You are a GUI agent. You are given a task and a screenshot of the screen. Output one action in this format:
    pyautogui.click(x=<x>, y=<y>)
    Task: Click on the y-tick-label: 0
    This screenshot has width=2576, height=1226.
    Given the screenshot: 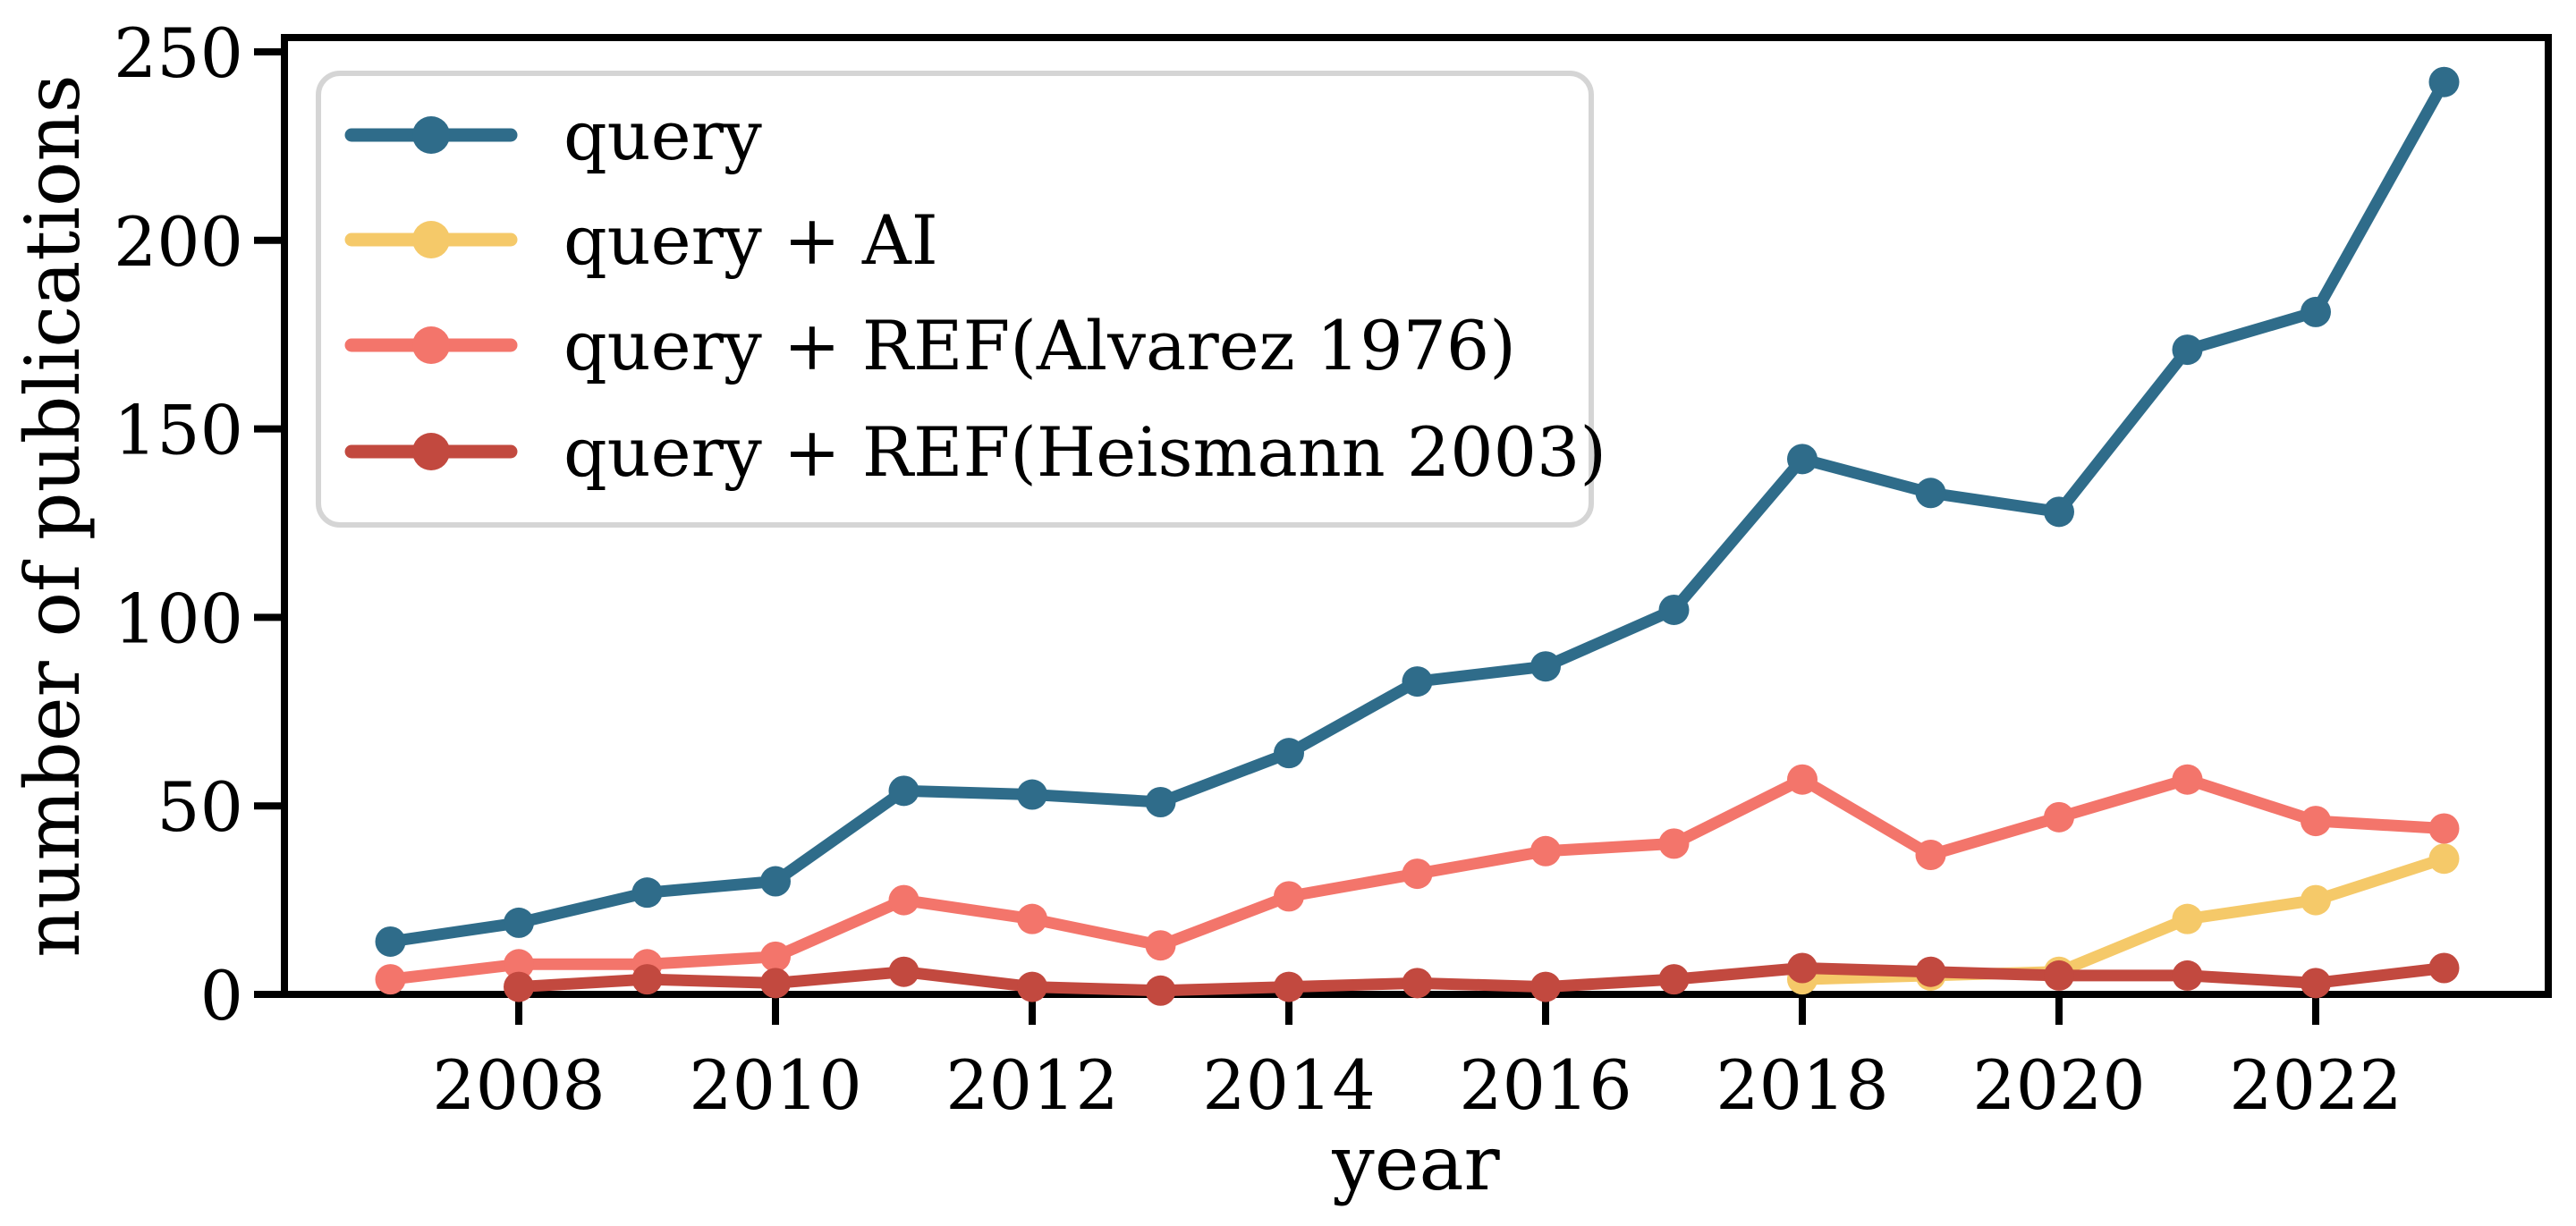 What is the action you would take?
    pyautogui.click(x=221, y=996)
    